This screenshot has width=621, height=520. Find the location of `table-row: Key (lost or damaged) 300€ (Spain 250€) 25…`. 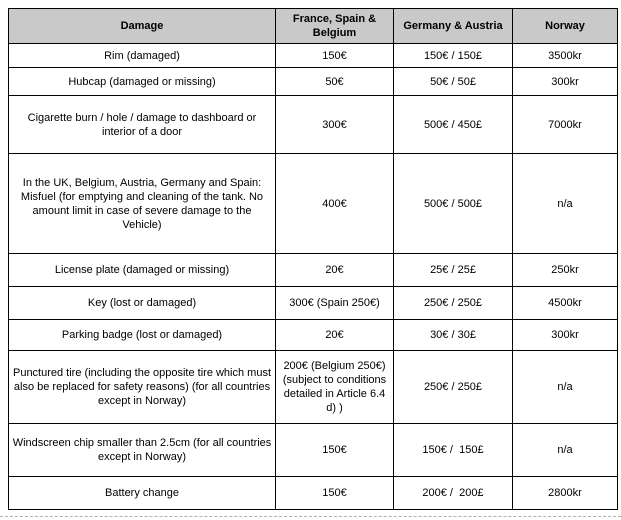

table-row: Key (lost or damaged) 300€ (Spain 250€) 25… is located at coordinates (313, 303).